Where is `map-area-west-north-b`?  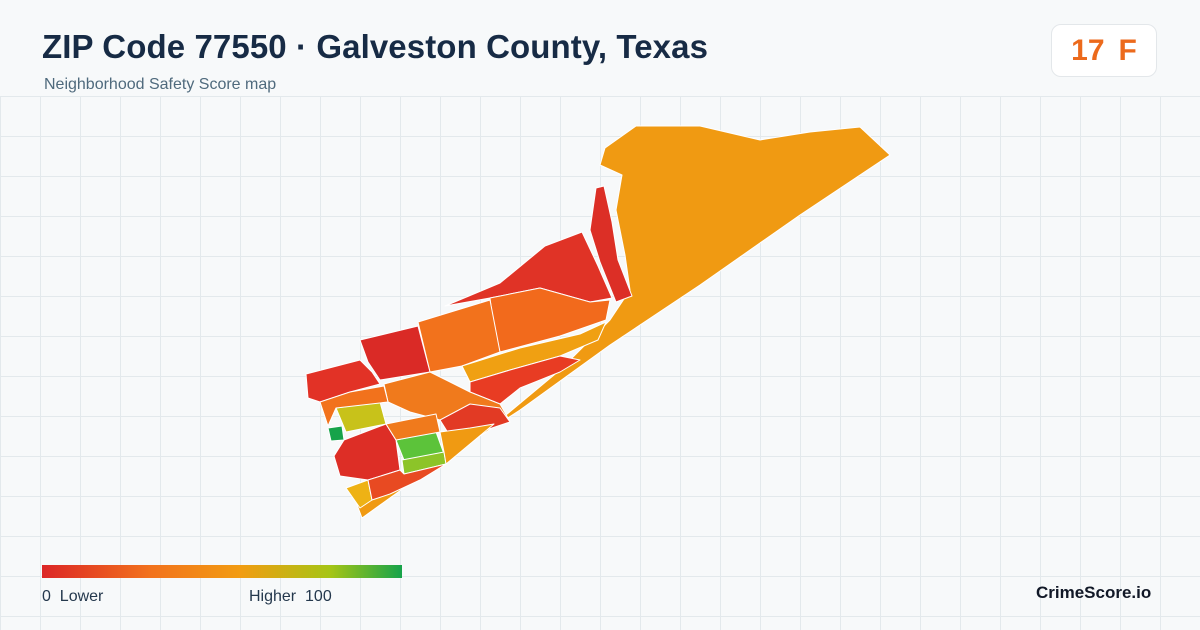
map-area-west-north-b is located at coordinates (343, 381).